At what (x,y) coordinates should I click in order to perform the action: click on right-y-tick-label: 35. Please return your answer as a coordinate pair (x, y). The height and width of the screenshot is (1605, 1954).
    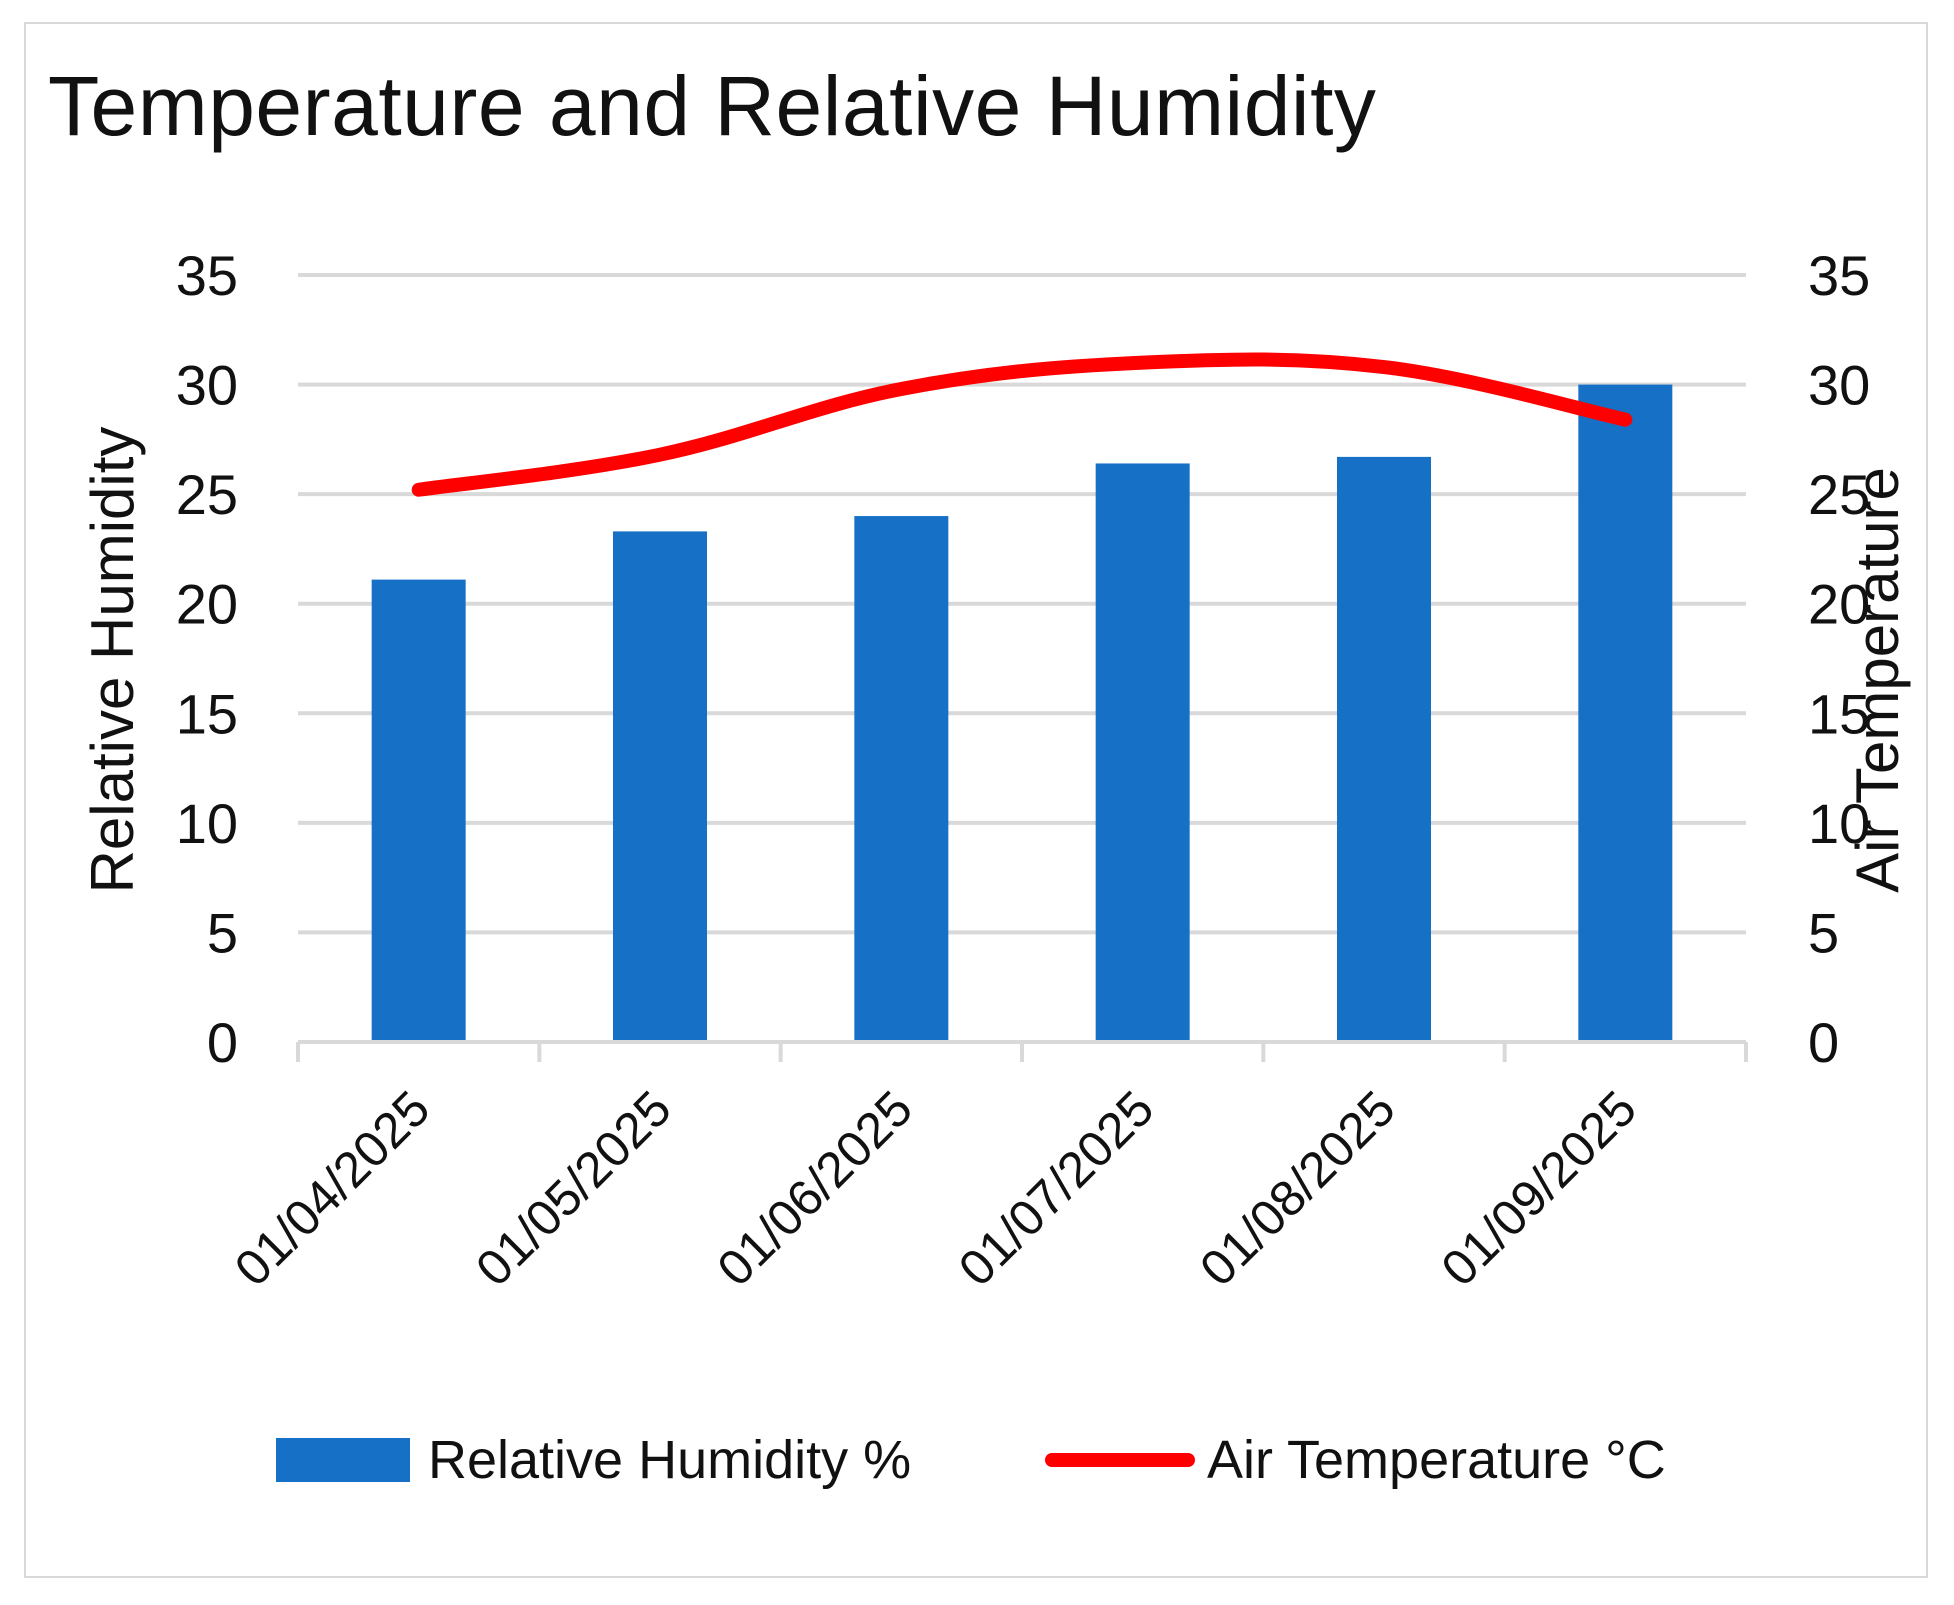
    Looking at the image, I should click on (1839, 275).